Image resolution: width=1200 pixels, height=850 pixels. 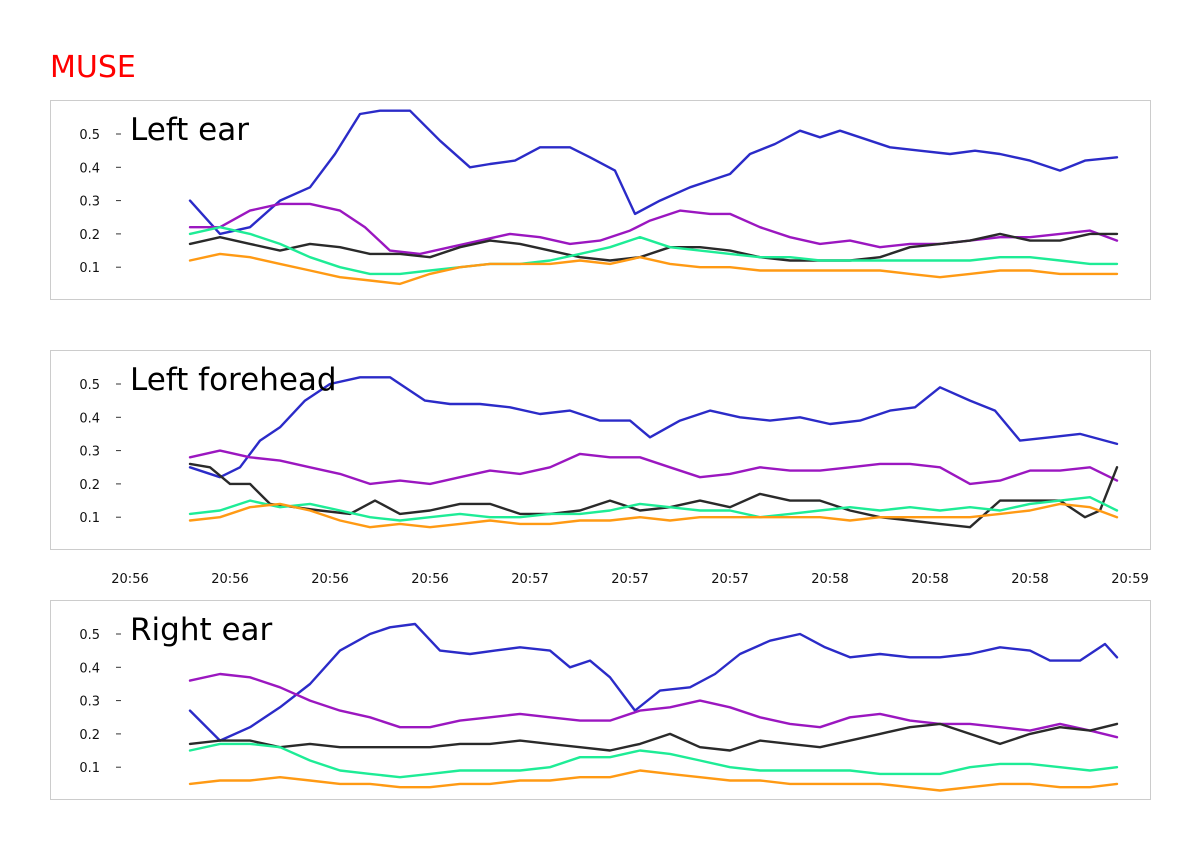 What do you see at coordinates (1129, 579) in the screenshot?
I see `x-tick-label: 20:59` at bounding box center [1129, 579].